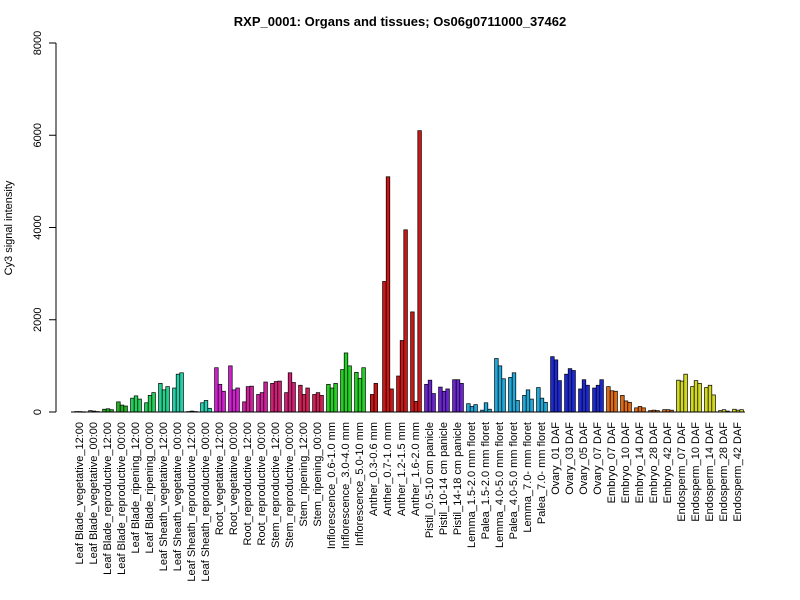 The width and height of the screenshot is (800, 600). Describe the element at coordinates (276, 485) in the screenshot. I see `x-tick-label: Stem_reproductive_12:00` at that location.